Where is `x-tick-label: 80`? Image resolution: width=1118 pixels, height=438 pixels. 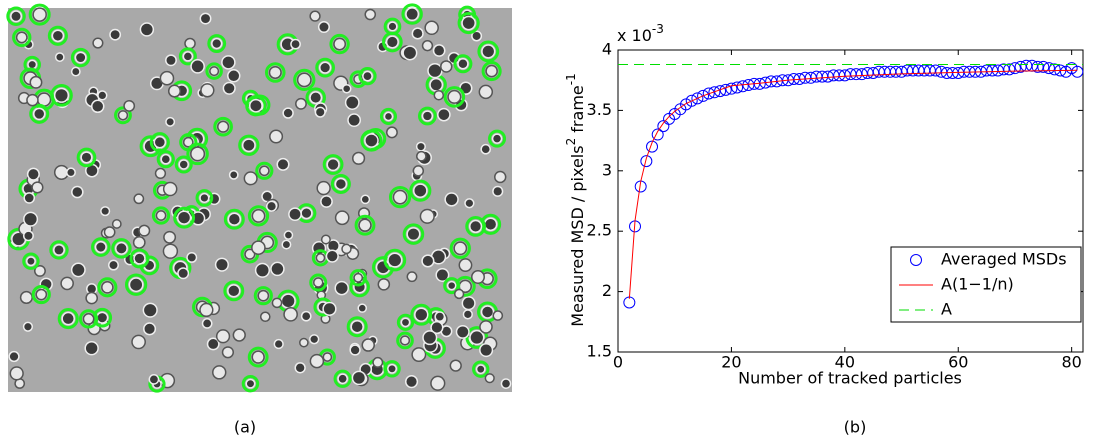 x-tick-label: 80 is located at coordinates (1071, 362).